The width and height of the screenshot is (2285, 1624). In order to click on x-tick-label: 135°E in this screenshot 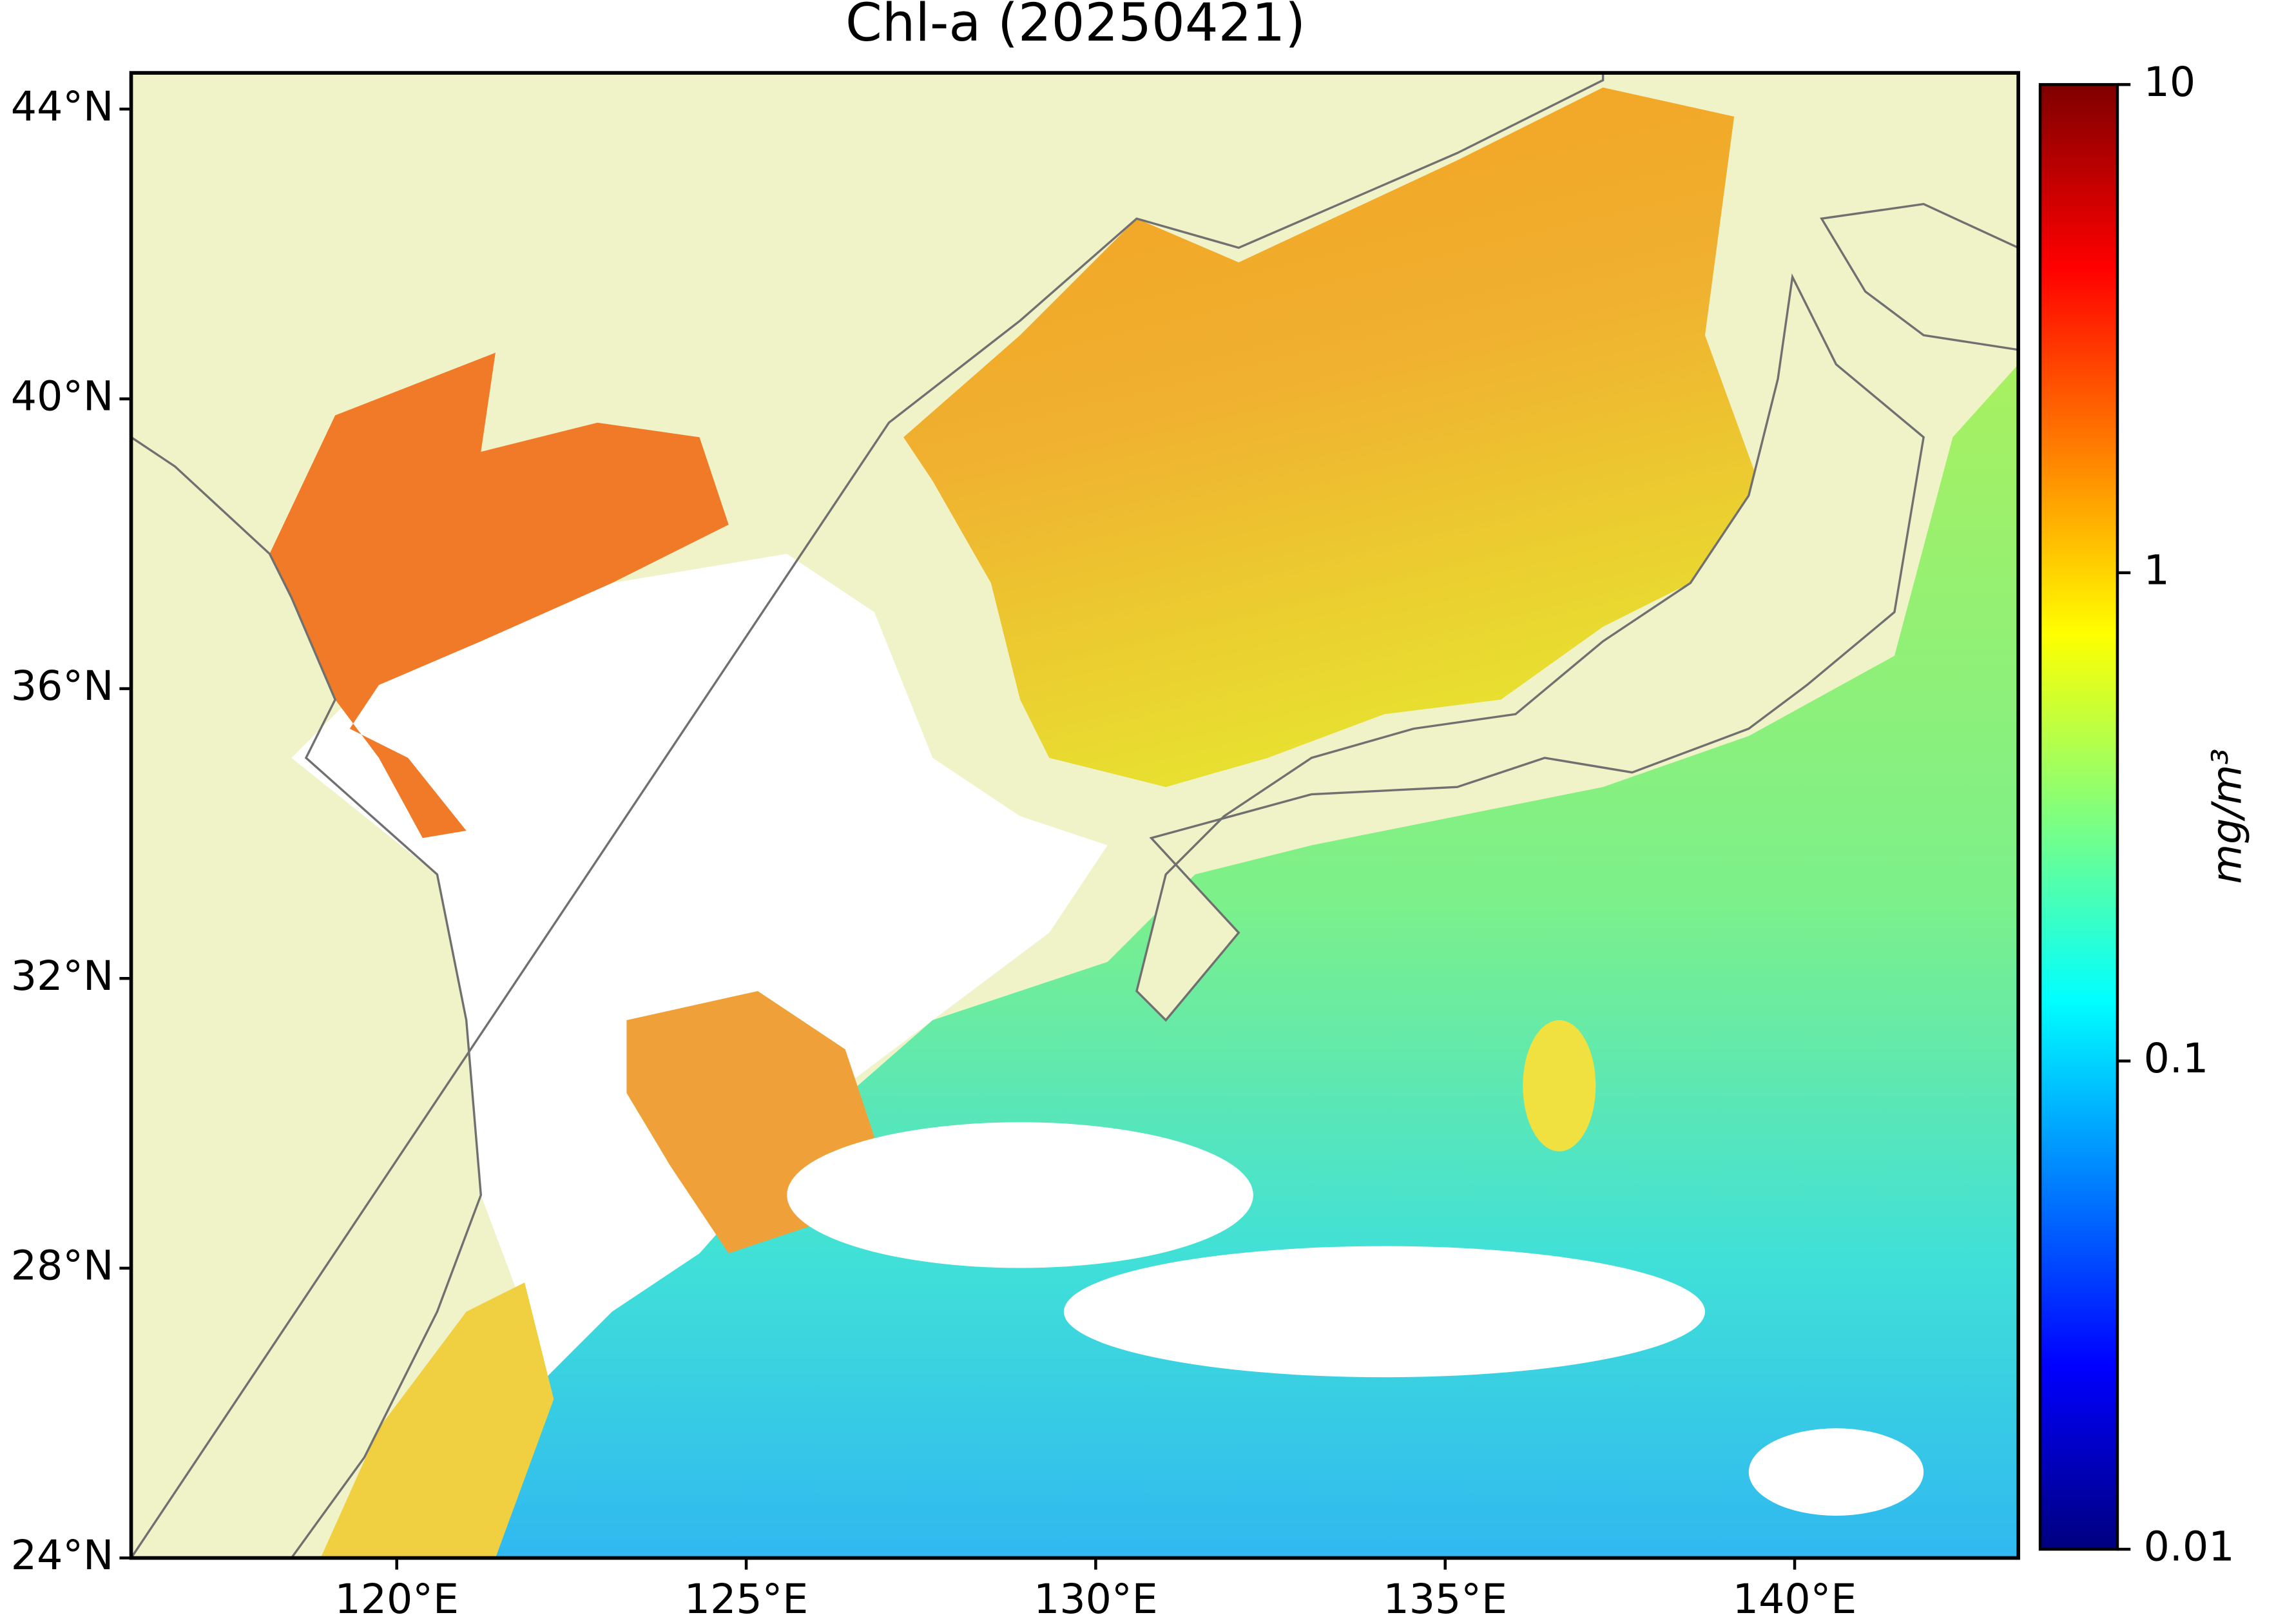, I will do `click(1445, 1599)`.